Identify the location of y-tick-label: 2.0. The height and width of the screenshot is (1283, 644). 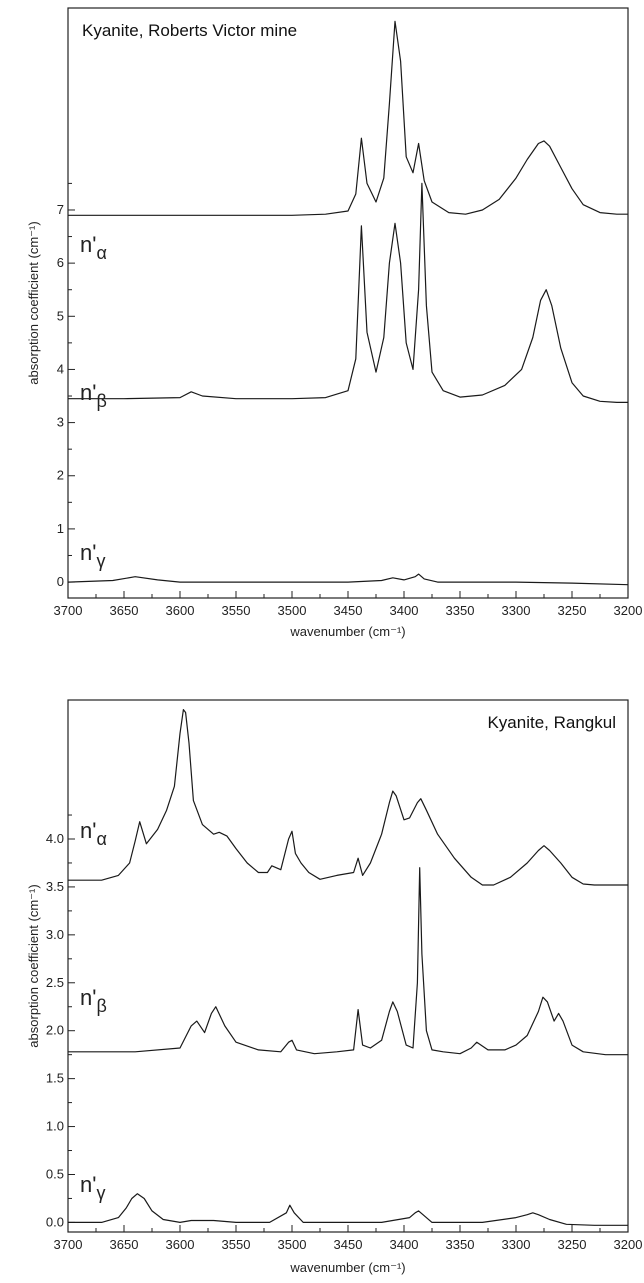
(55, 1030).